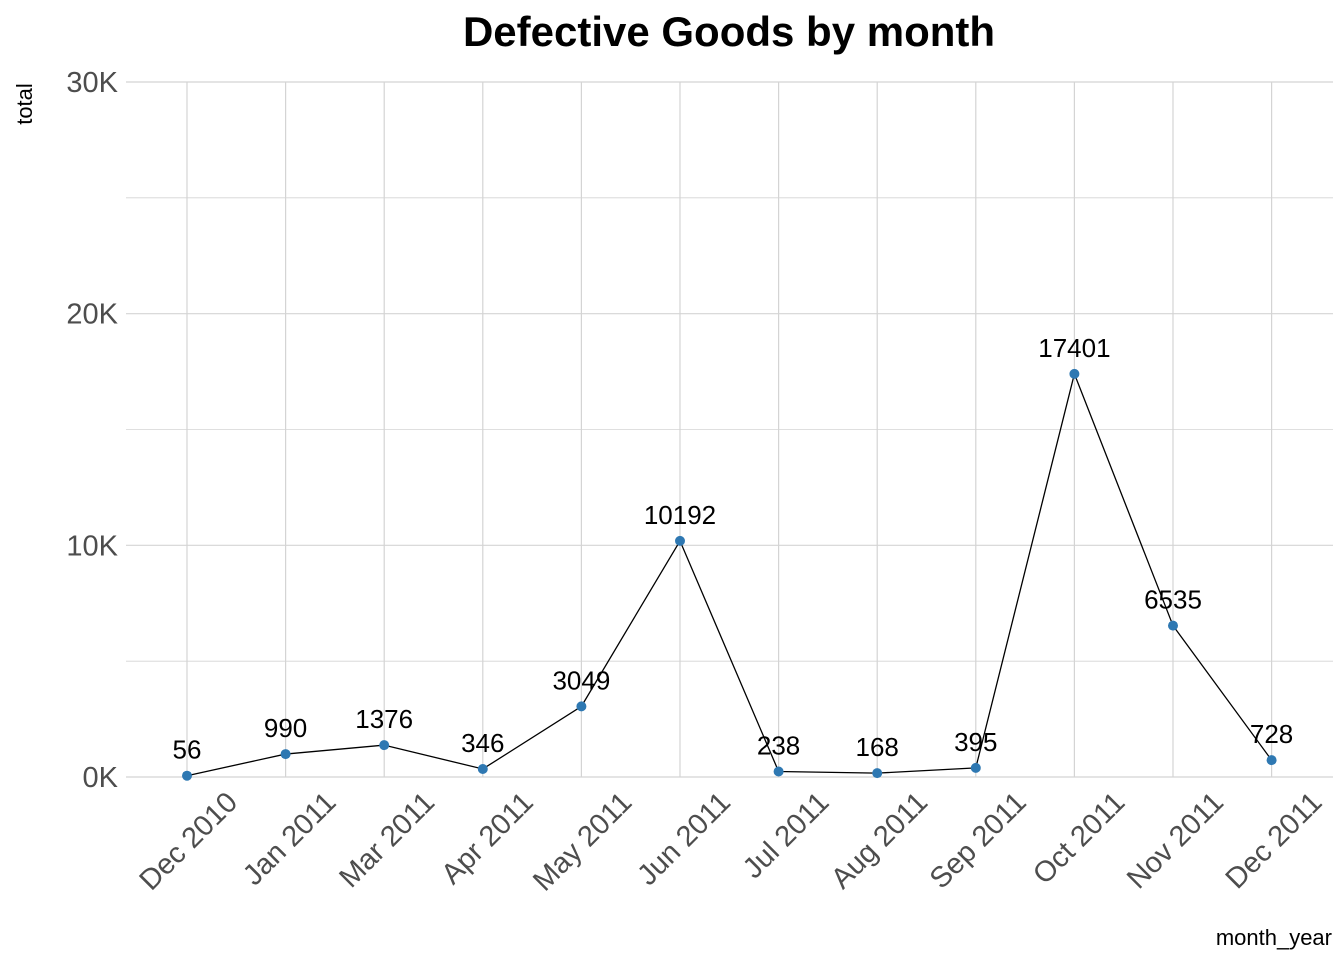 Image resolution: width=1344 pixels, height=960 pixels. What do you see at coordinates (1079, 838) in the screenshot?
I see `x-tick-label: Oct 2011` at bounding box center [1079, 838].